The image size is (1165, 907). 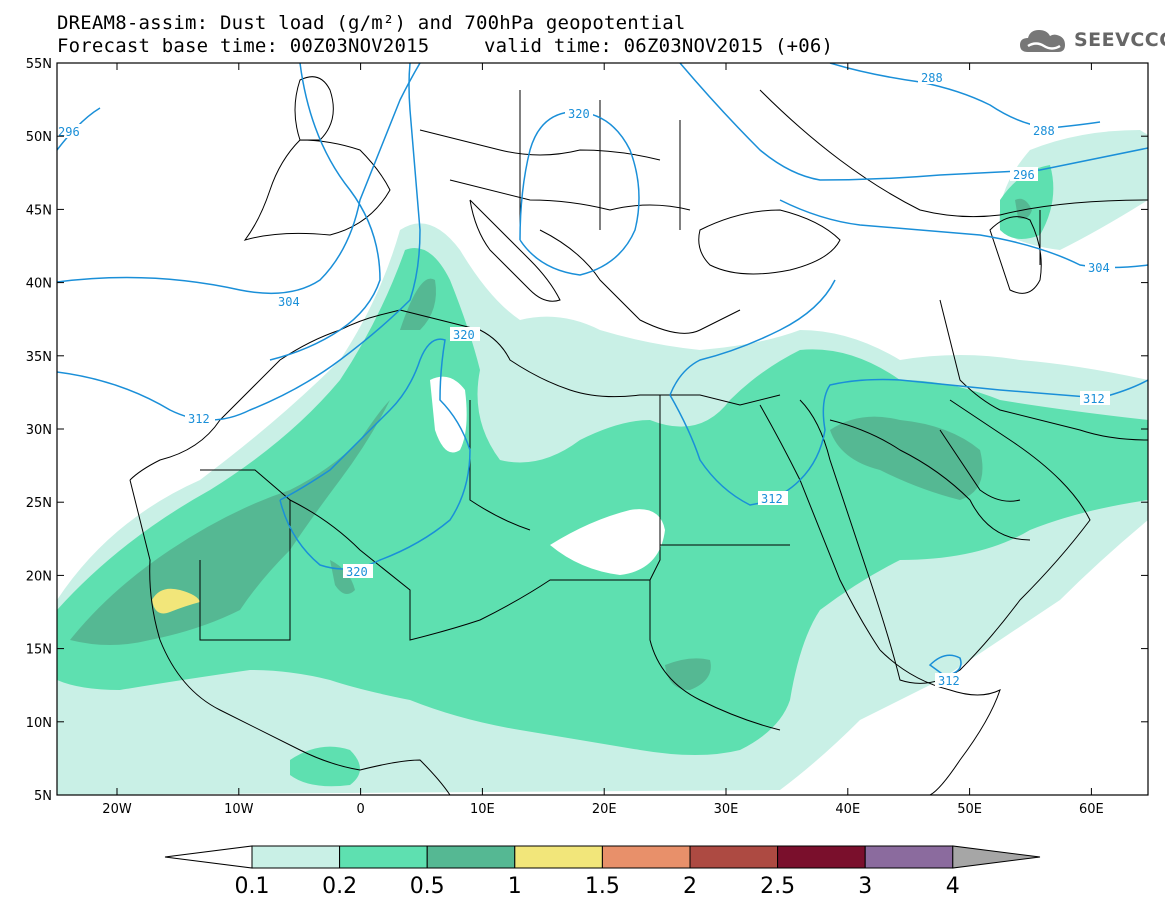 What do you see at coordinates (1119, 40) in the screenshot?
I see `logo-text: SEEVCCC` at bounding box center [1119, 40].